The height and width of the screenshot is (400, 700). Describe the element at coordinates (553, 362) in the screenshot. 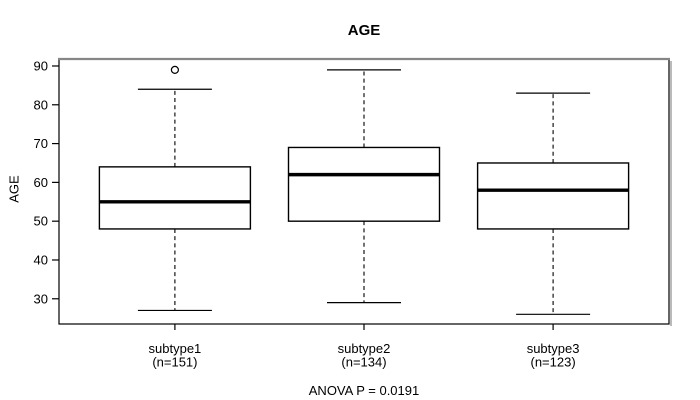

I see `x-category-sublabel: (n=123)` at that location.